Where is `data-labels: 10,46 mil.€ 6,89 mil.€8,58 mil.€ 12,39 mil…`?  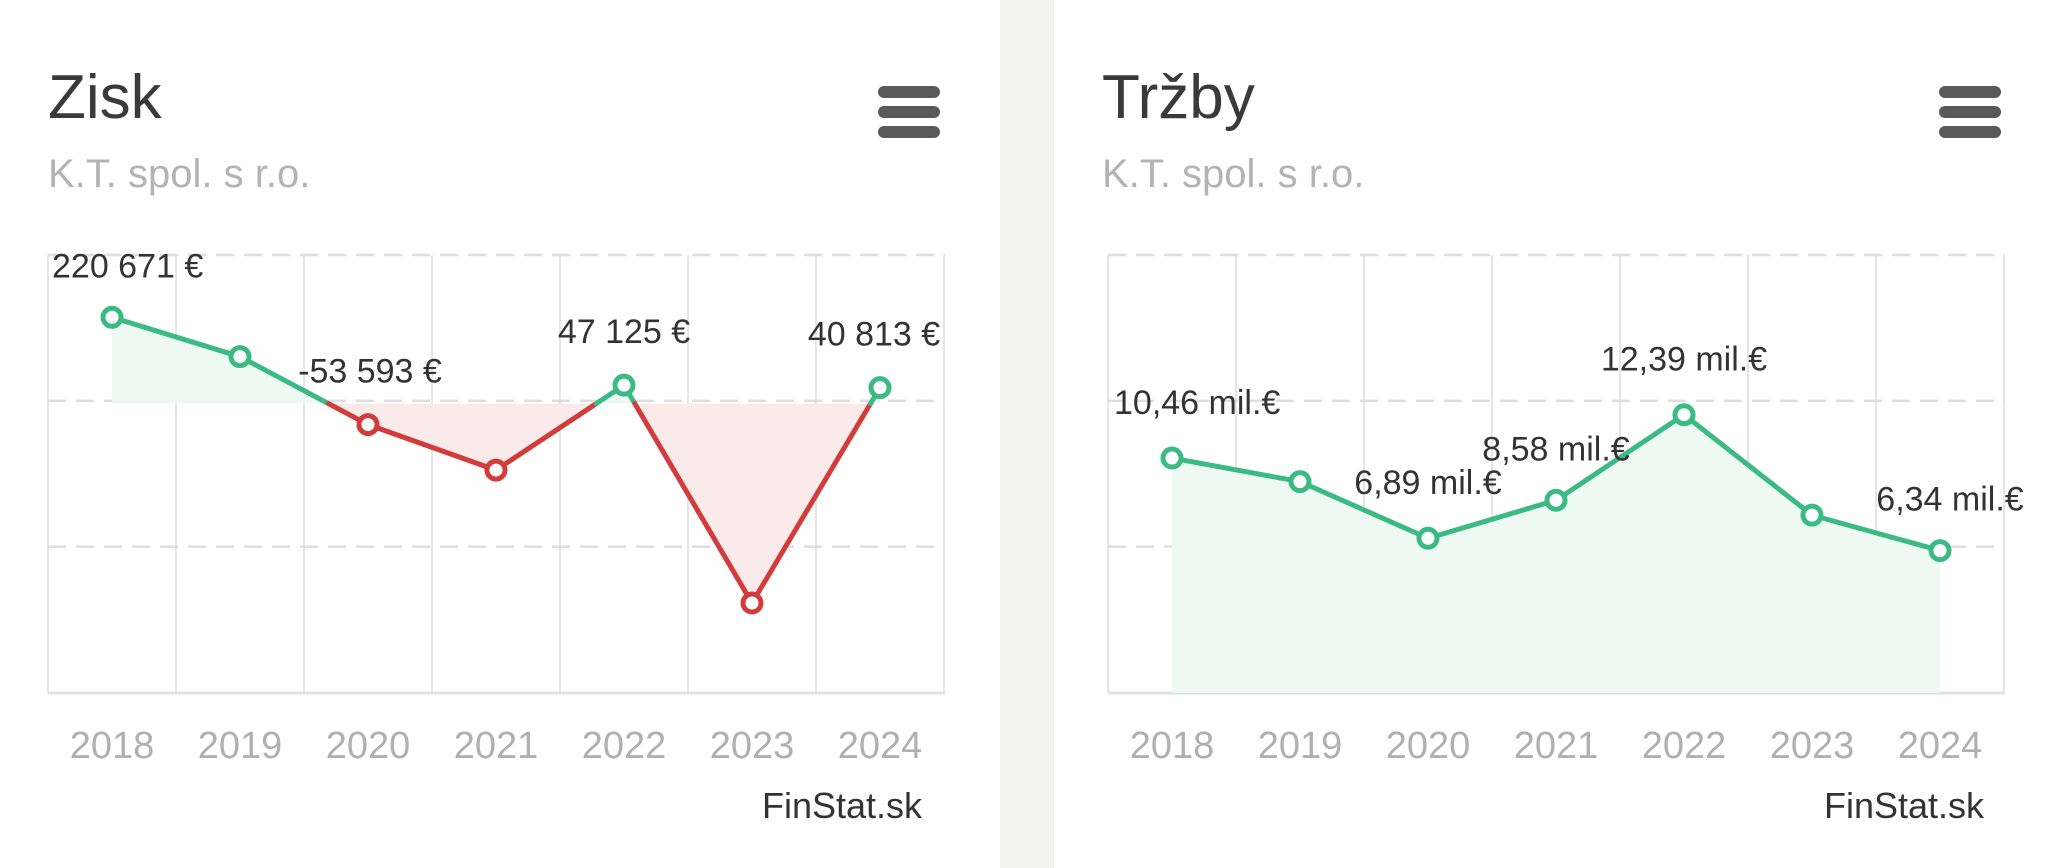
data-labels: 10,46 mil.€ 6,89 mil.€8,58 mil.€ 12,39 mil… is located at coordinates (1569, 430).